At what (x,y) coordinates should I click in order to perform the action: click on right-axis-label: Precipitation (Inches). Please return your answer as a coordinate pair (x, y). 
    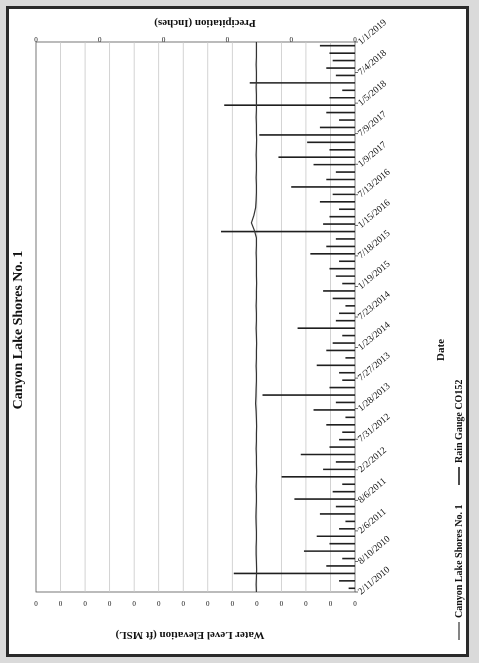
    Looking at the image, I should click on (205, 23).